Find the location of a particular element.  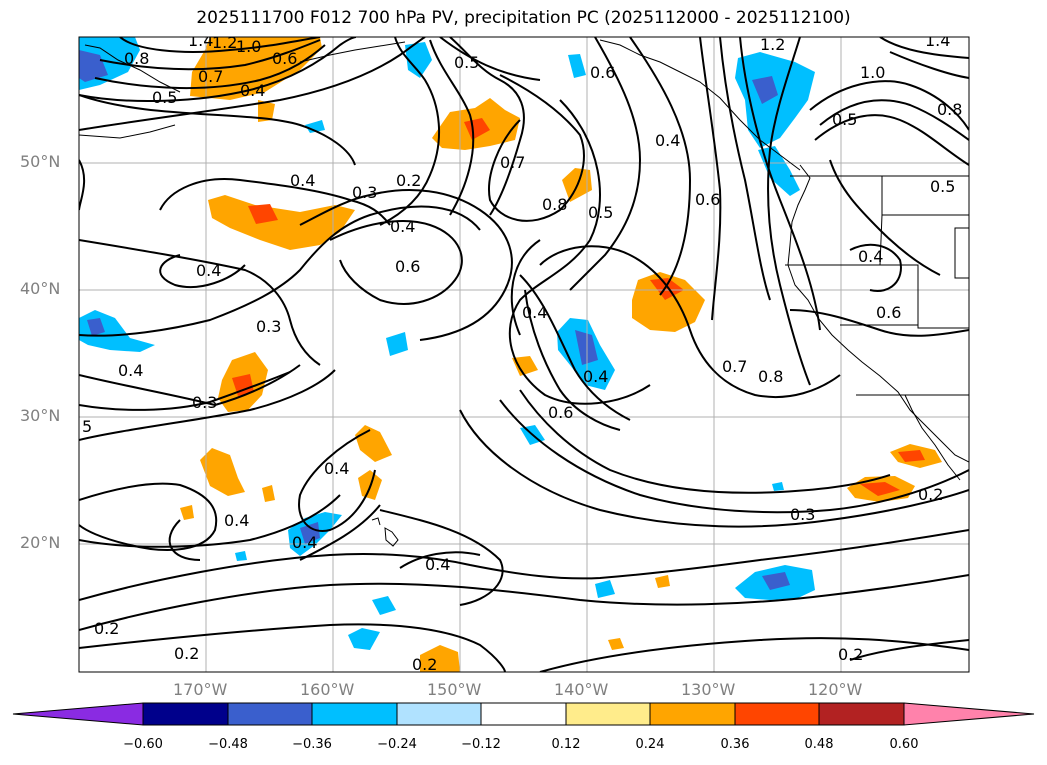

lon-label: 130°W is located at coordinates (708, 689).